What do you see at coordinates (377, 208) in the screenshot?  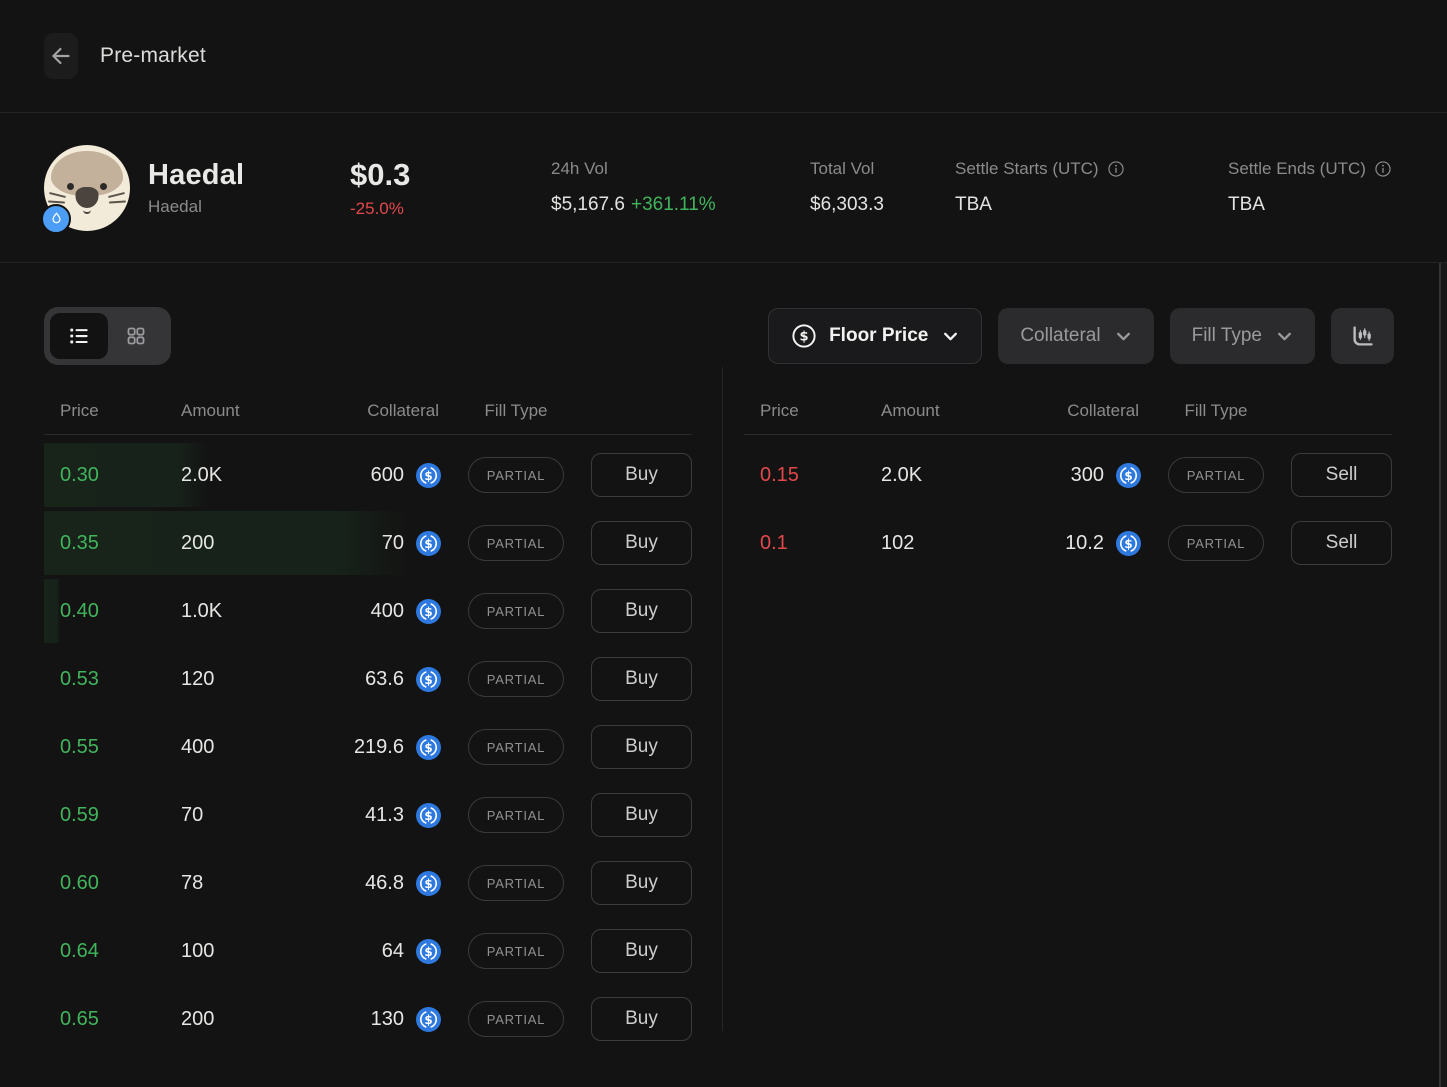 I see `token-change: -25.0%` at bounding box center [377, 208].